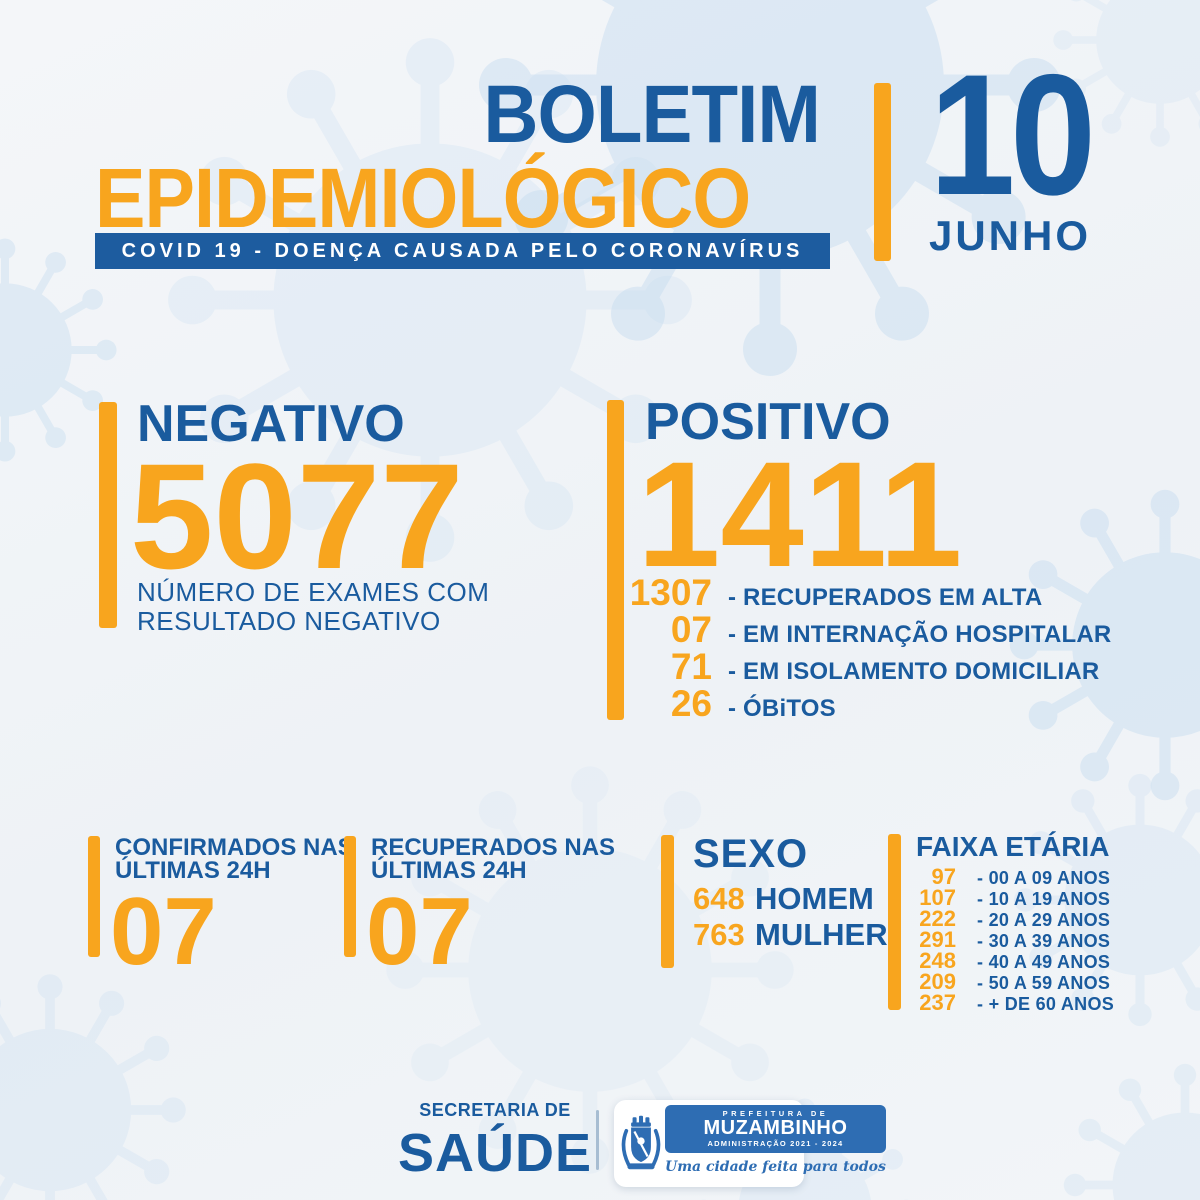  What do you see at coordinates (937, 981) in the screenshot?
I see `age-value: 209` at bounding box center [937, 981].